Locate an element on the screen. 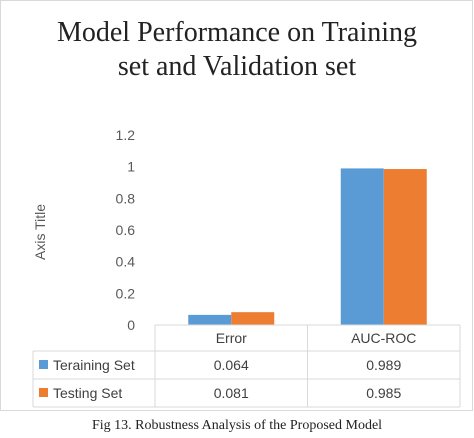 The height and width of the screenshot is (438, 474). y-tick-label: 0 is located at coordinates (131, 325).